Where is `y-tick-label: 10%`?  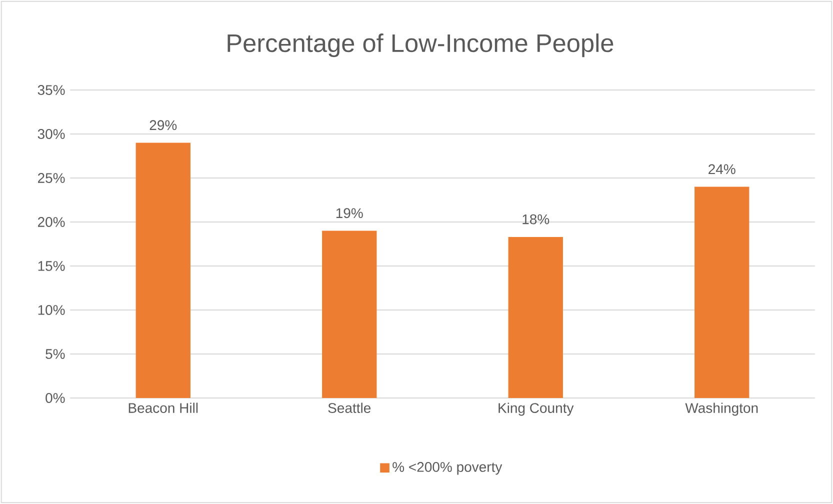 y-tick-label: 10% is located at coordinates (51, 310).